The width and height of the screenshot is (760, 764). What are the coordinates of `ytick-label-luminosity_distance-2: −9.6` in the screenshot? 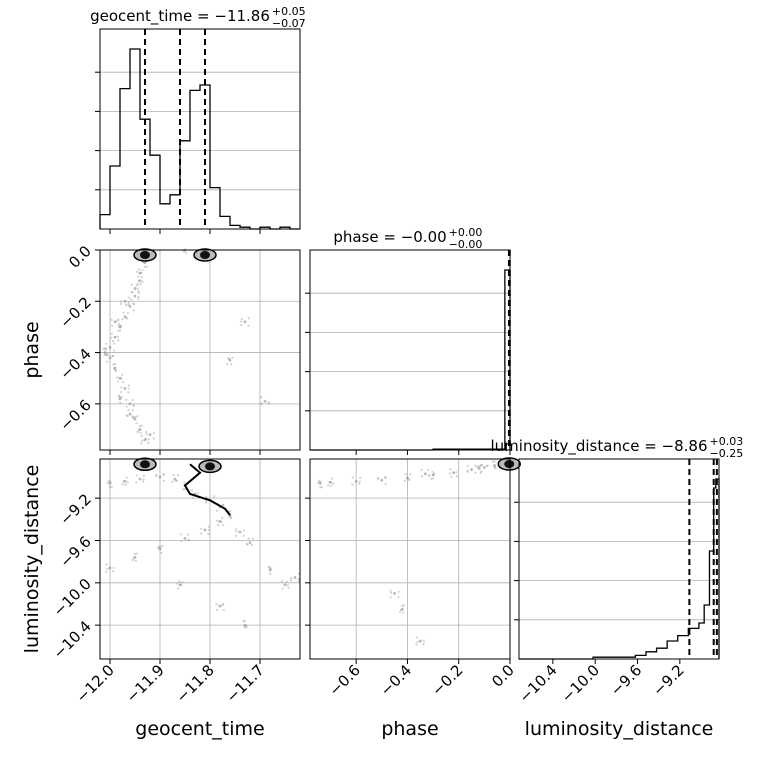 It's located at (75, 552).